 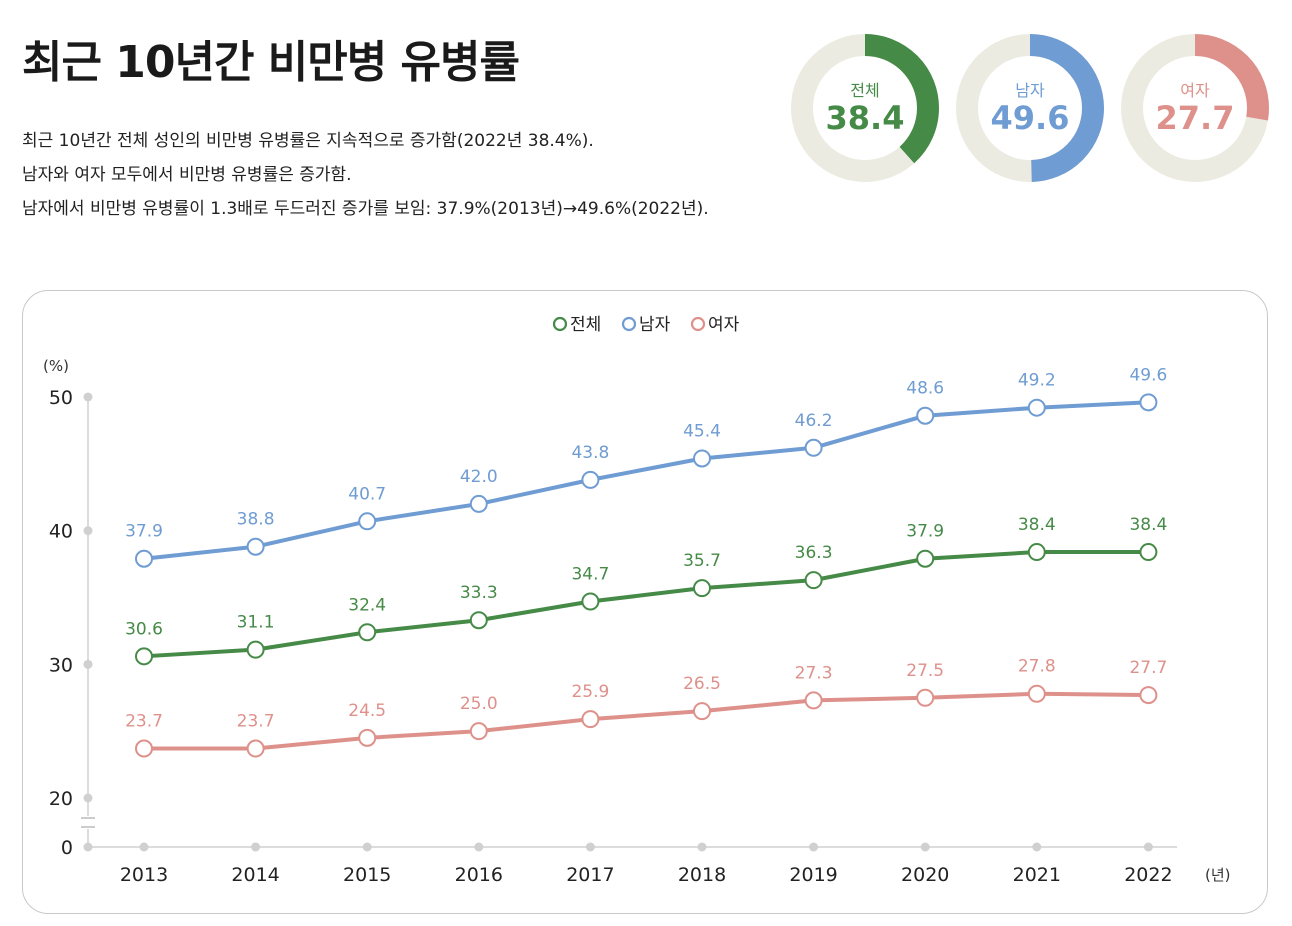 I want to click on legend-item: 여자, so click(x=715, y=325).